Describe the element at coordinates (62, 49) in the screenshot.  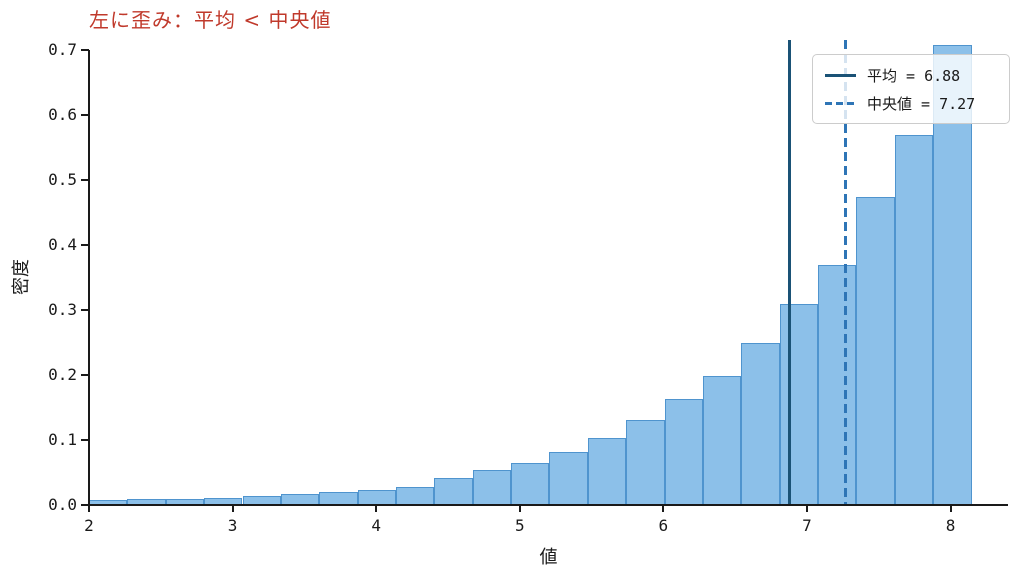
I see `y-tick-label: 0.7` at that location.